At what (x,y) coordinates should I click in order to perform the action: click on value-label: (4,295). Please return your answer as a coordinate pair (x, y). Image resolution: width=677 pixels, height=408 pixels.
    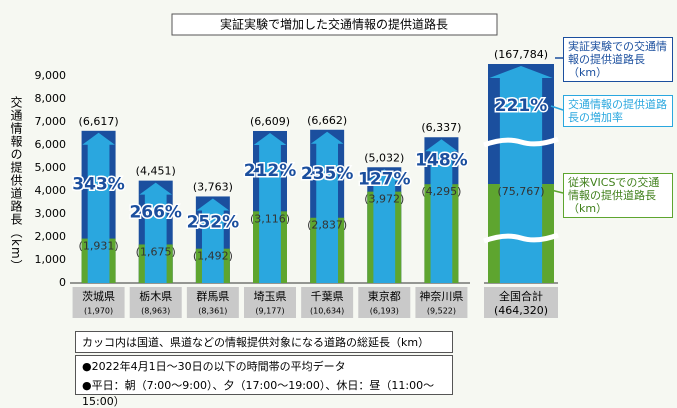
    Looking at the image, I should click on (441, 191).